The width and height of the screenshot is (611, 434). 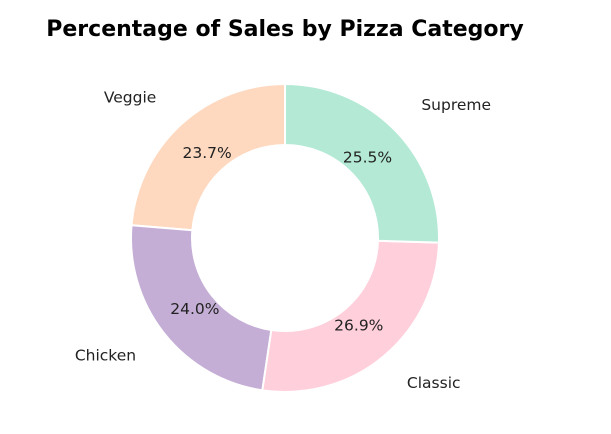 What do you see at coordinates (130, 98) in the screenshot?
I see `category-label-veggie: Veggie` at bounding box center [130, 98].